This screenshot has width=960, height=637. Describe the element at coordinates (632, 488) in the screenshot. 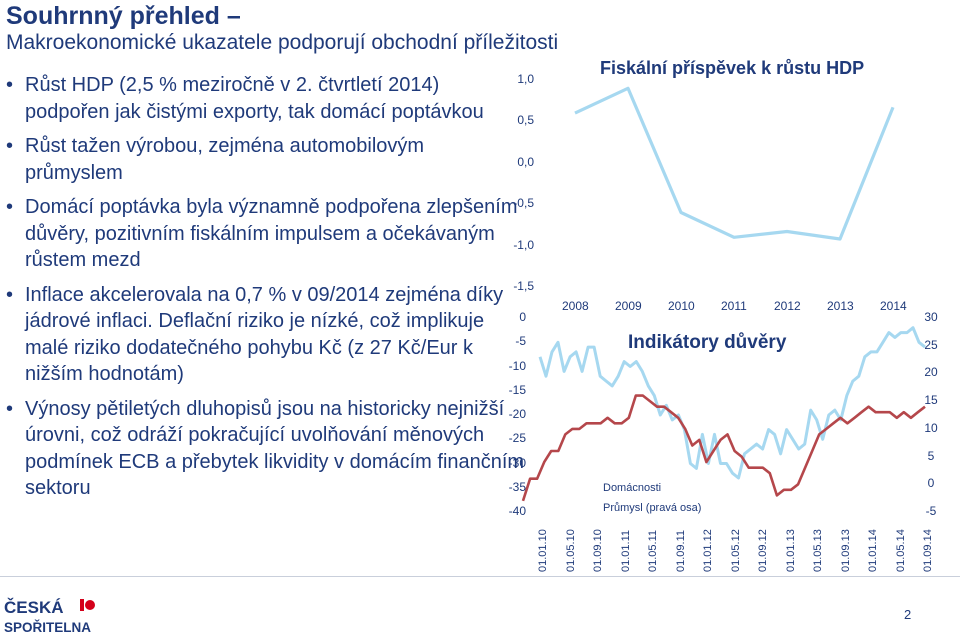

I see `legend-households: Domácnosti` at that location.